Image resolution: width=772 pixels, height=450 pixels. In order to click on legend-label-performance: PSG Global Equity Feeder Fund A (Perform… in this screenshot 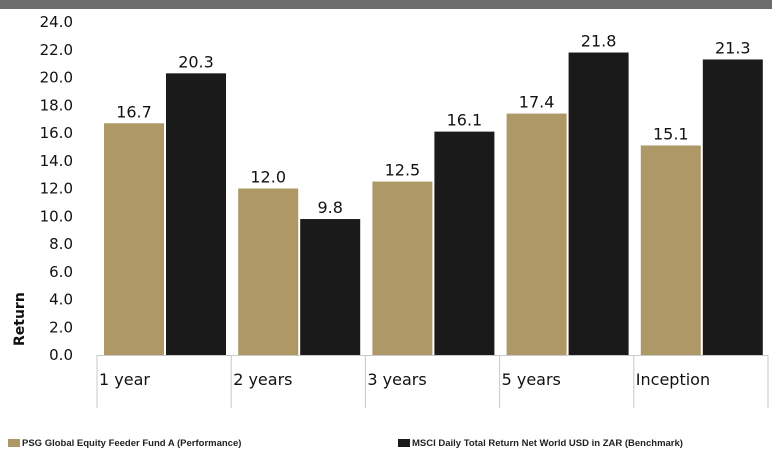, I will do `click(132, 443)`.